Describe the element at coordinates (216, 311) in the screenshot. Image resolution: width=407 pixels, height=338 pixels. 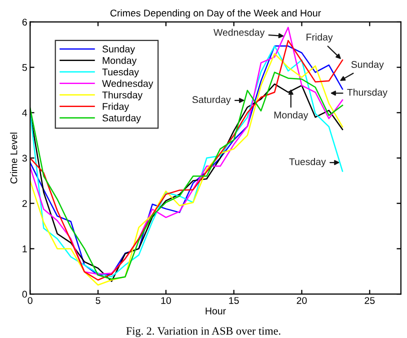
I see `x-axis-title: Hour` at that location.